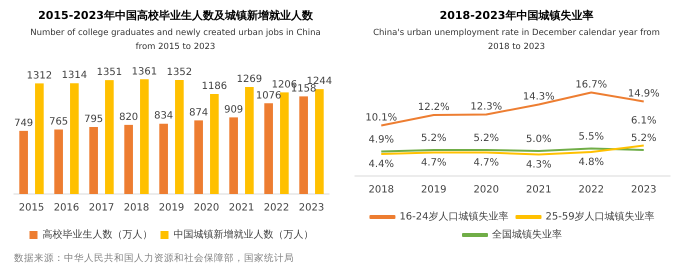 The width and height of the screenshot is (692, 278). Describe the element at coordinates (381, 140) in the screenshot. I see `data-label: 4.9%` at that location.